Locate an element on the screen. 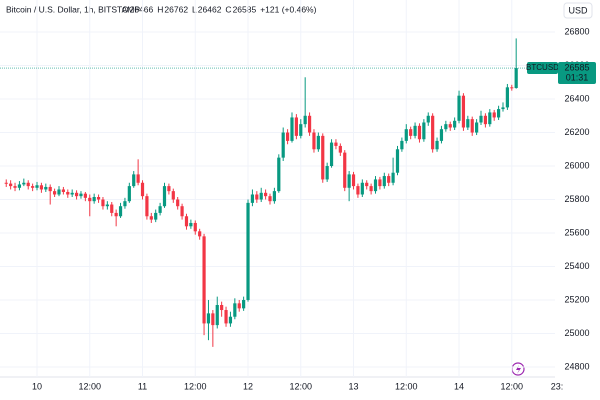  ohlc-value: 26462 is located at coordinates (210, 9).